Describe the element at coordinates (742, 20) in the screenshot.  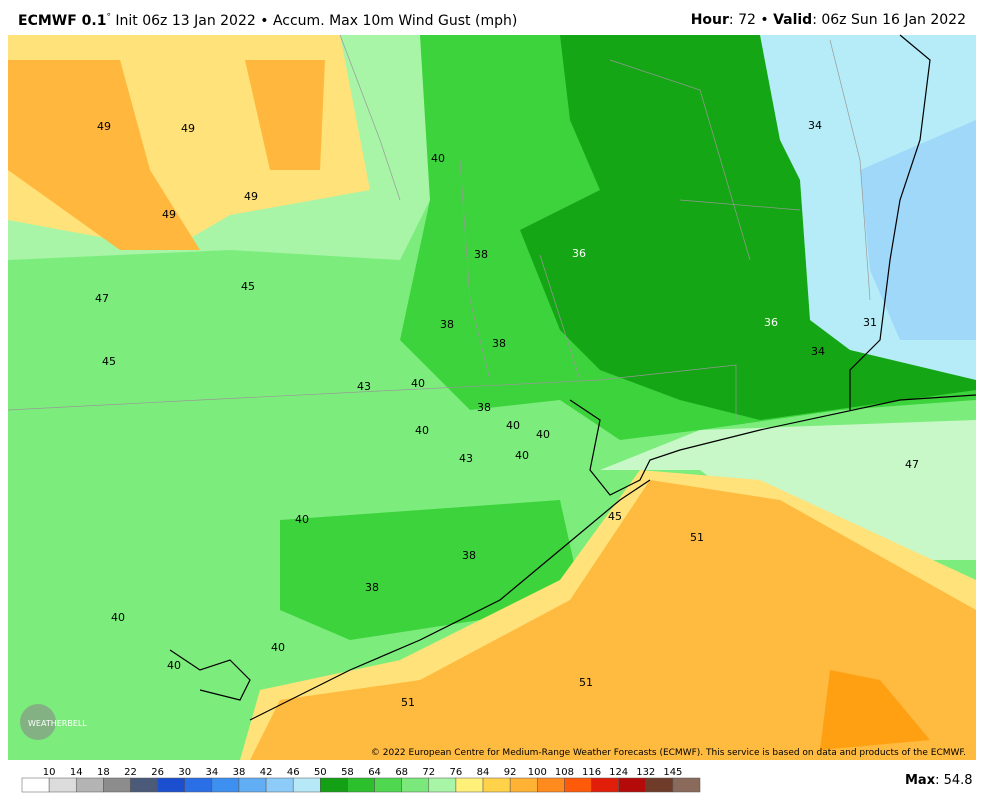
I see `hour-value: : 72` at that location.